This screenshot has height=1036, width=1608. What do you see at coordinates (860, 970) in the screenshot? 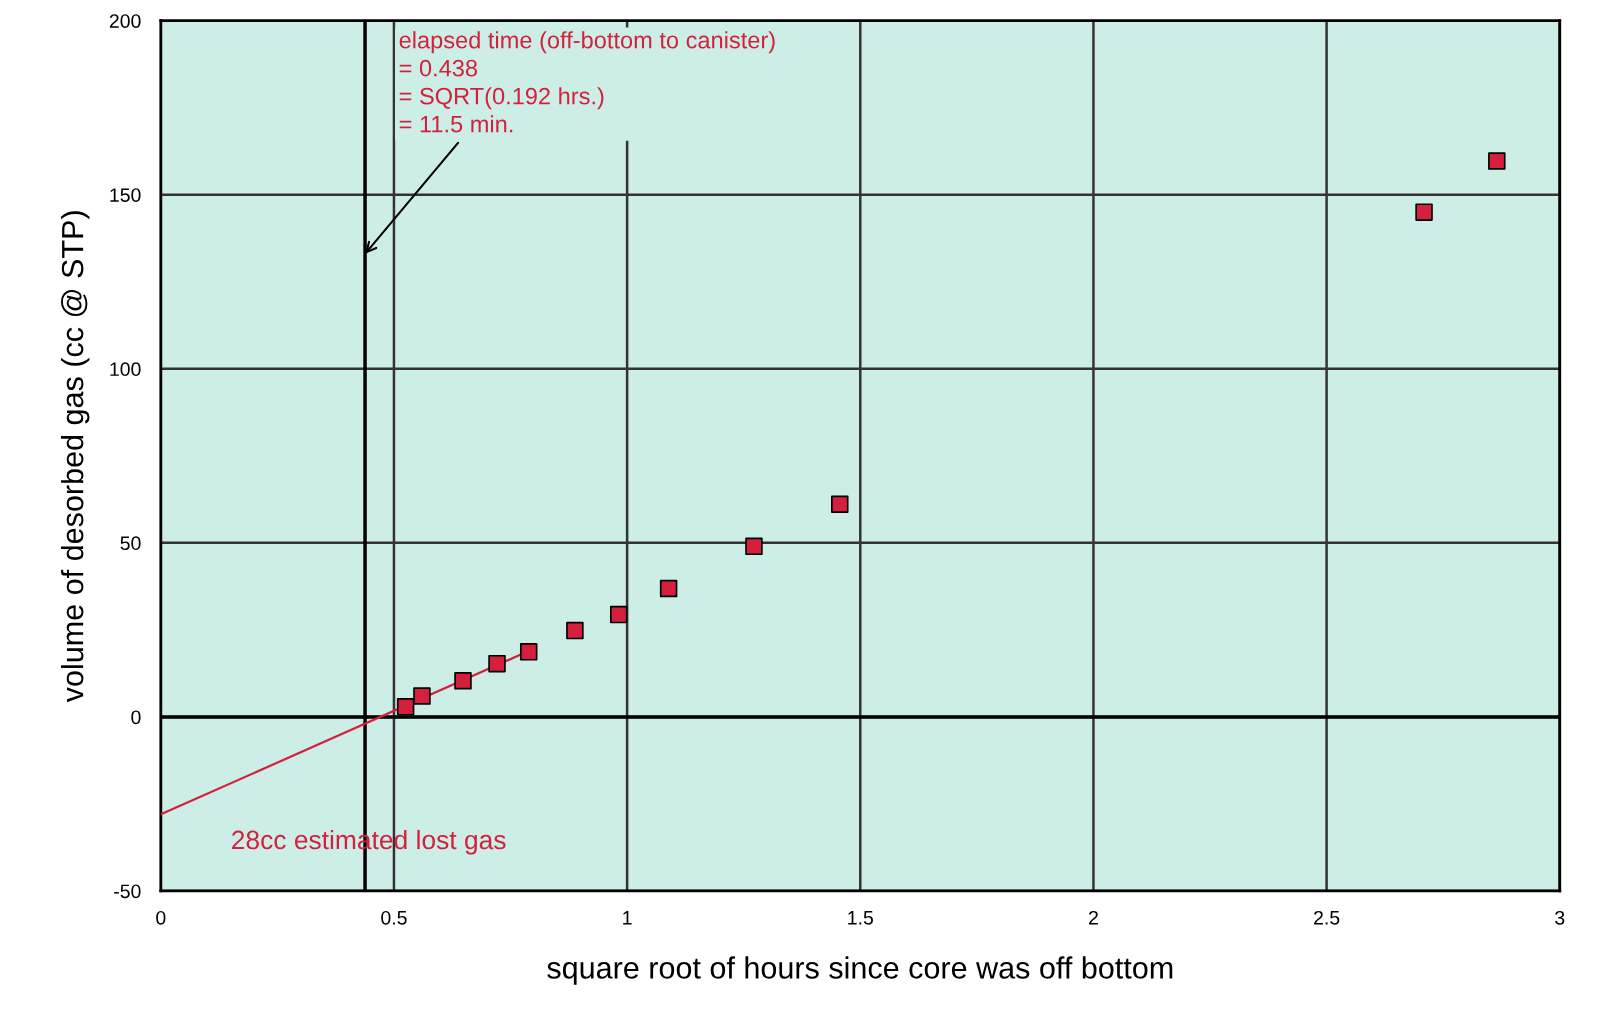
I see `x-axis-title: square root of hours since core was off bottom` at bounding box center [860, 970].